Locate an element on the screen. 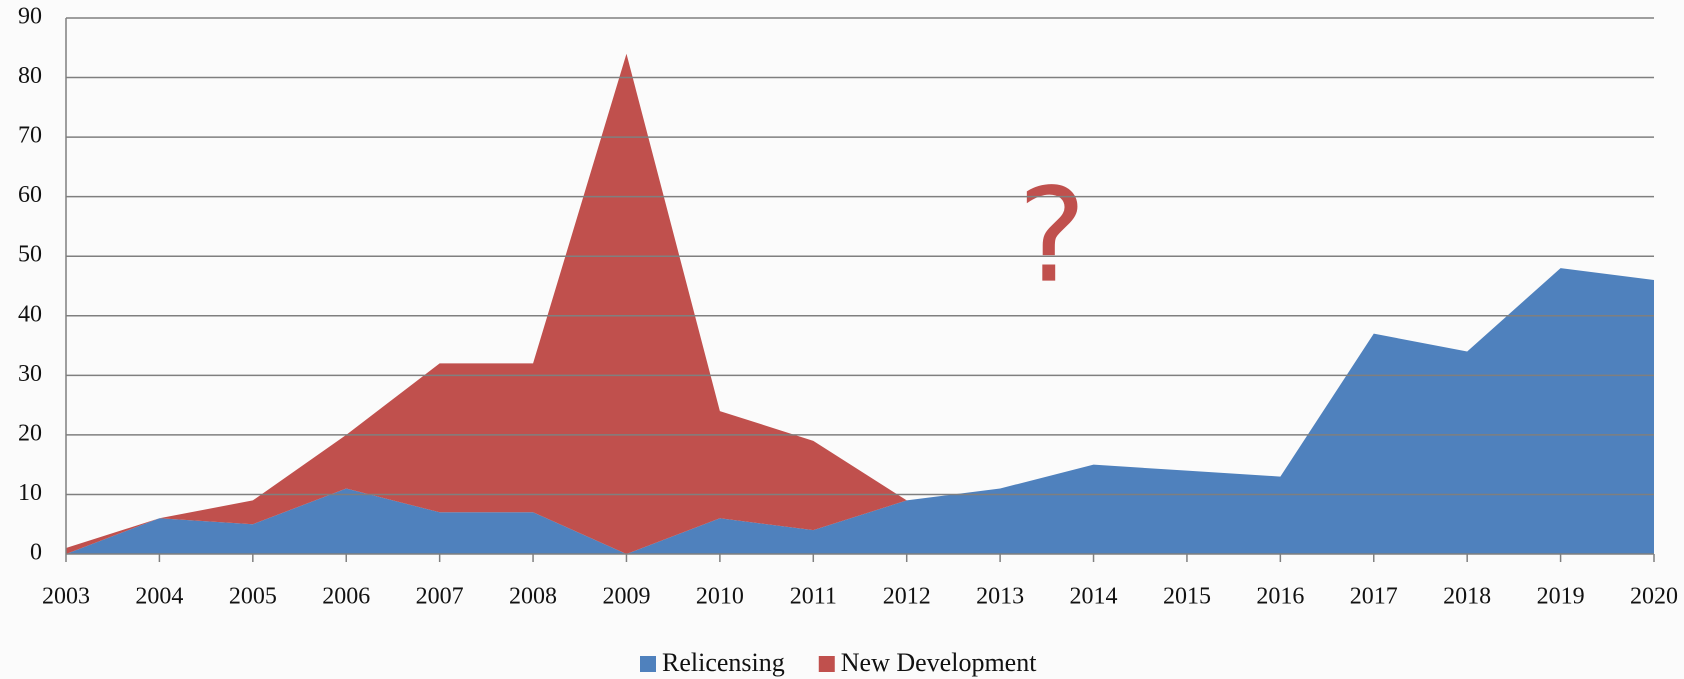 This screenshot has width=1684, height=679. x-tick-label: 2006 is located at coordinates (346, 597).